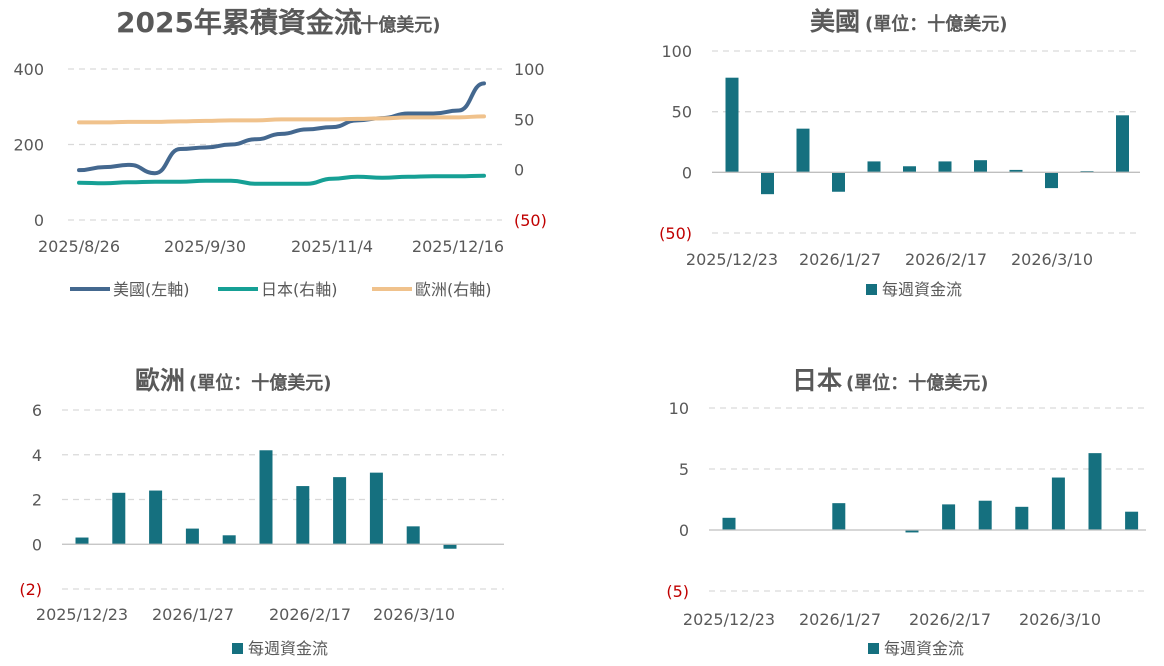  What do you see at coordinates (160, 380) in the screenshot?
I see `europe-chart-title: 歐洲` at bounding box center [160, 380].